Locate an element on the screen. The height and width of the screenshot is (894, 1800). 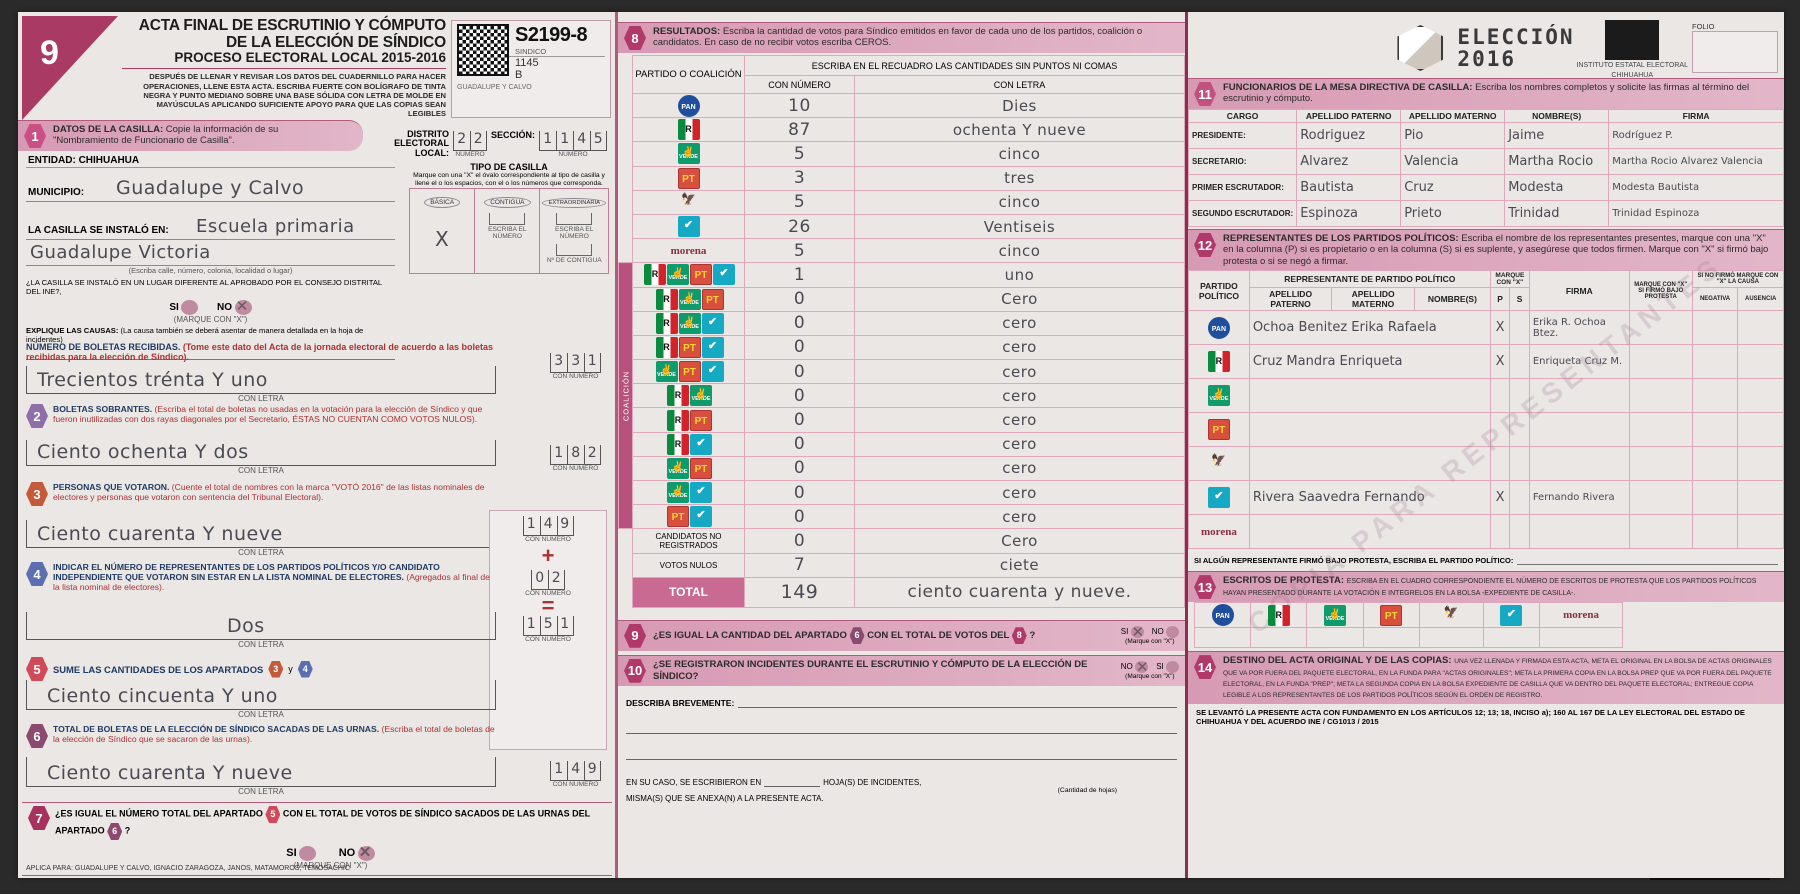
results-row-letters: ochenta Y nueve is located at coordinates (1019, 130).